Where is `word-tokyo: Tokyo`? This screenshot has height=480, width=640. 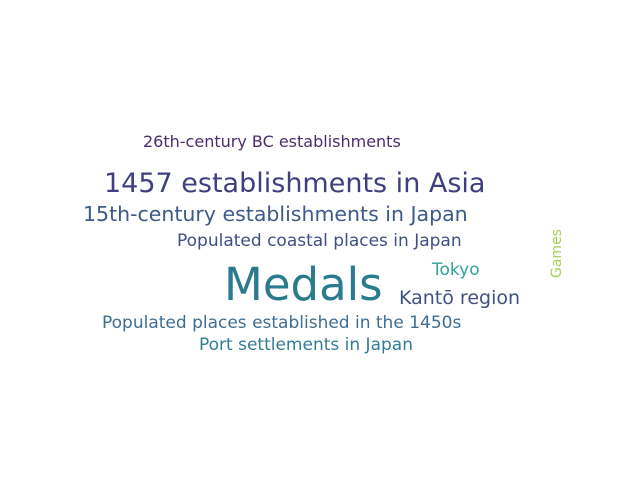
word-tokyo: Tokyo is located at coordinates (456, 270).